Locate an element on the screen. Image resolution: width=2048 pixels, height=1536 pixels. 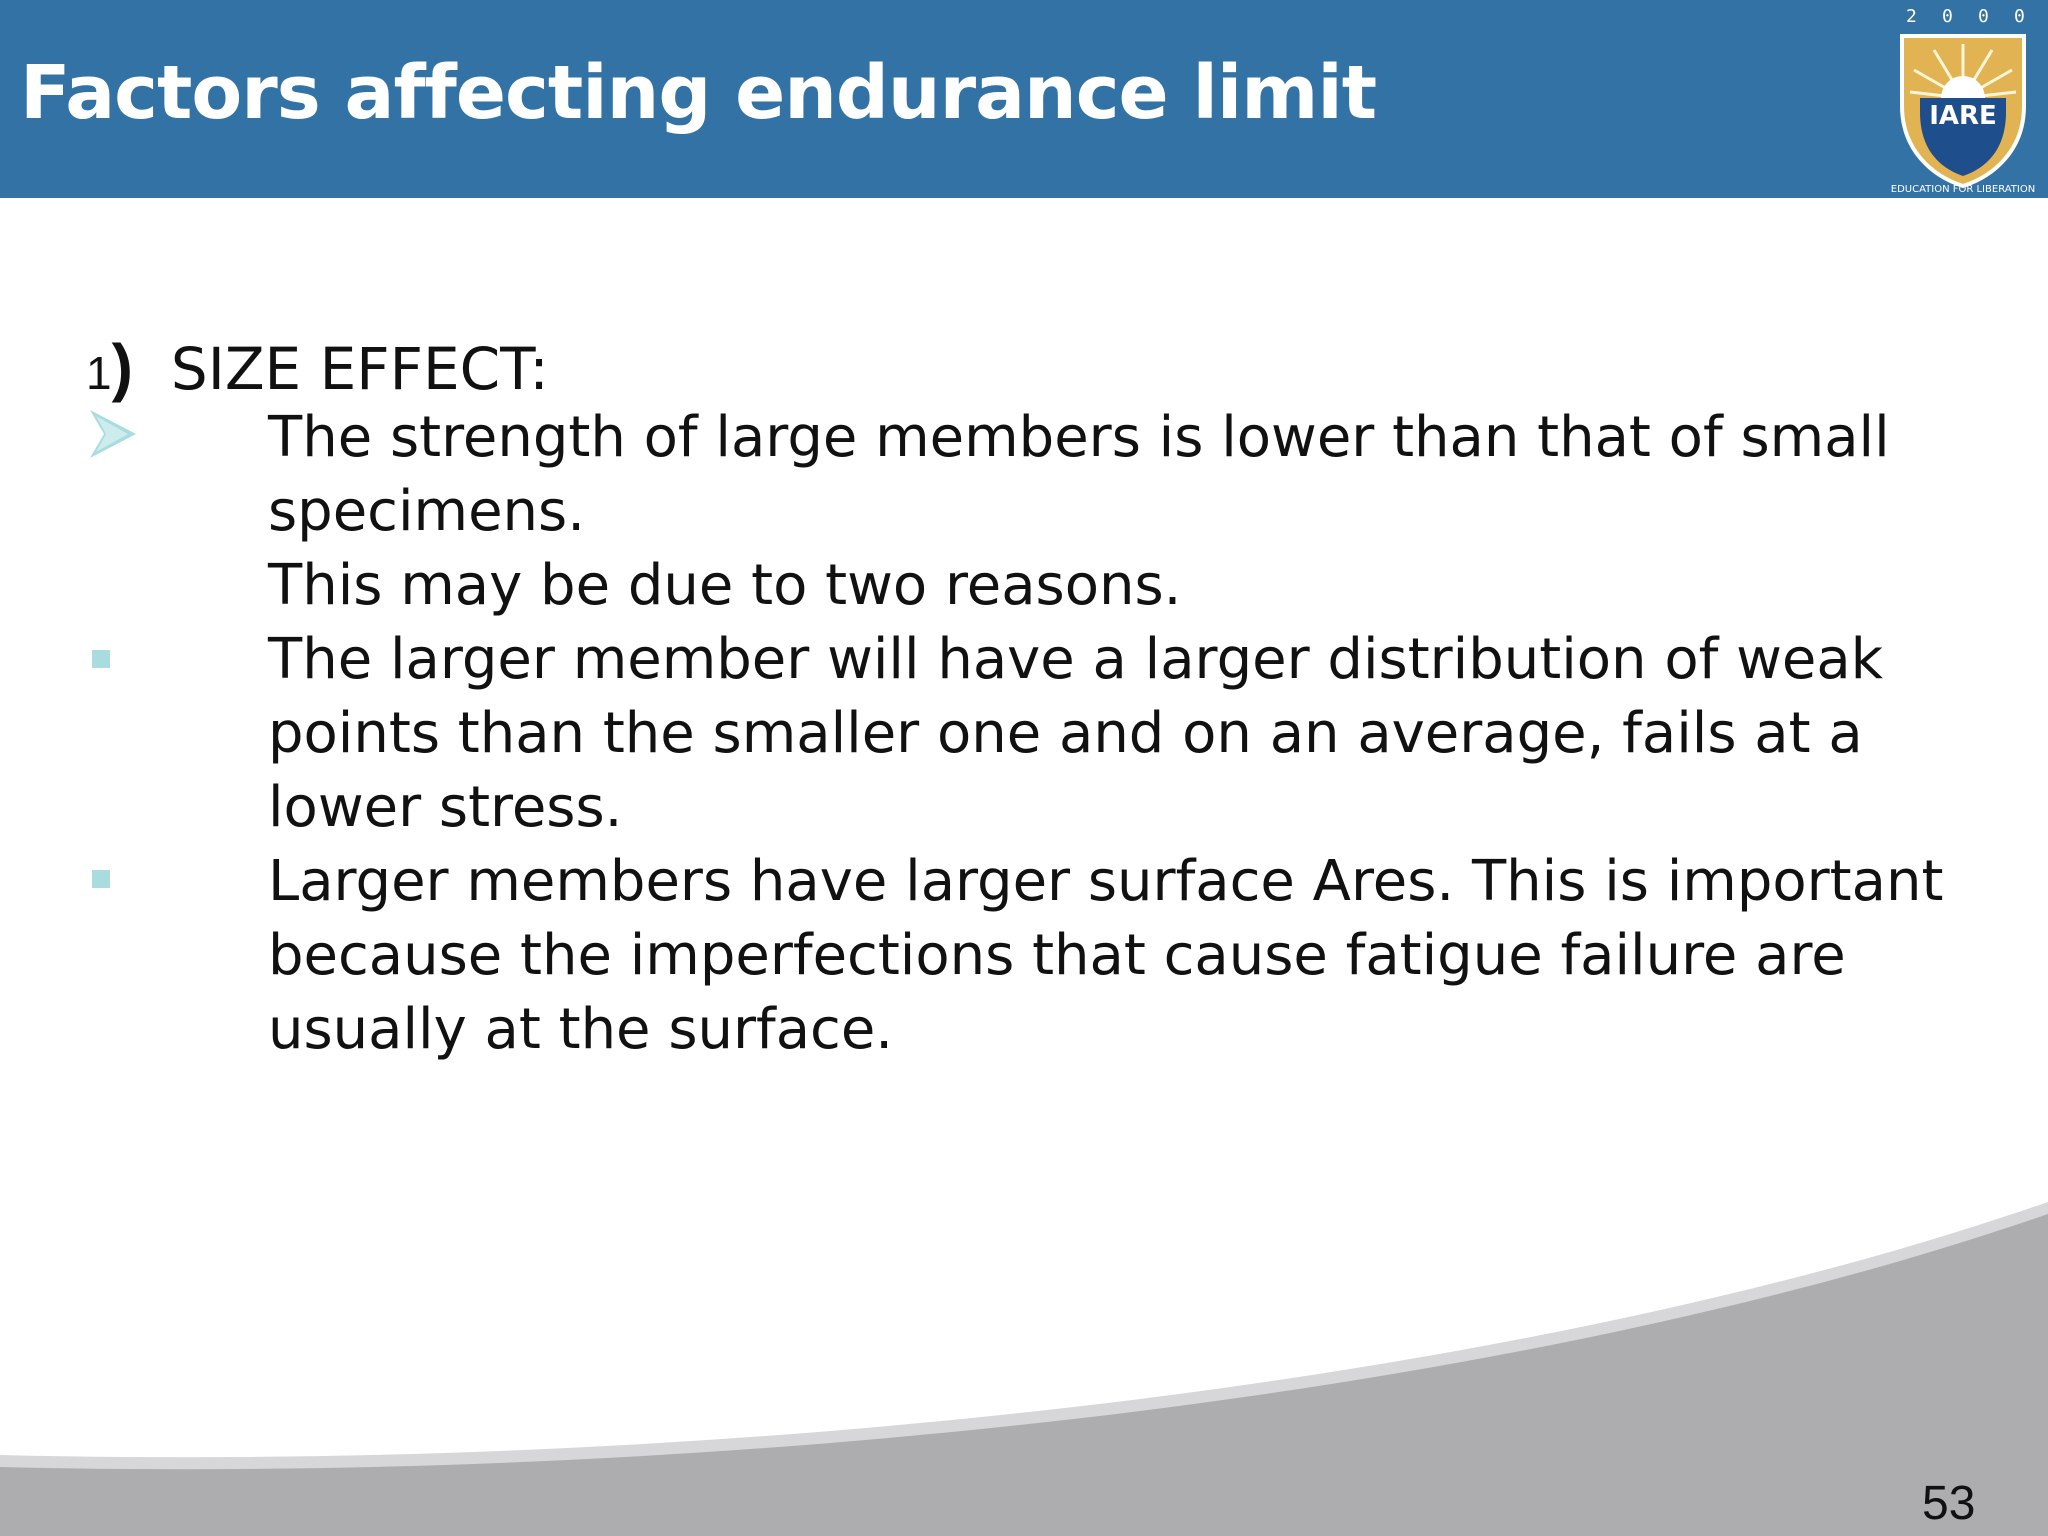
body-line: This may be due to two reasons. is located at coordinates (725, 585).